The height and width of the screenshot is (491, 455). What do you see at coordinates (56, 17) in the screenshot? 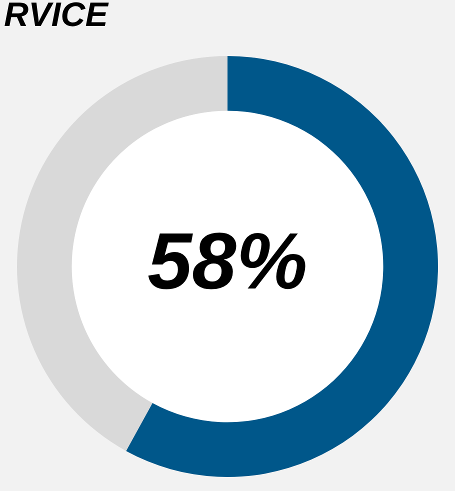
I see `chart-title: RVICE` at bounding box center [56, 17].